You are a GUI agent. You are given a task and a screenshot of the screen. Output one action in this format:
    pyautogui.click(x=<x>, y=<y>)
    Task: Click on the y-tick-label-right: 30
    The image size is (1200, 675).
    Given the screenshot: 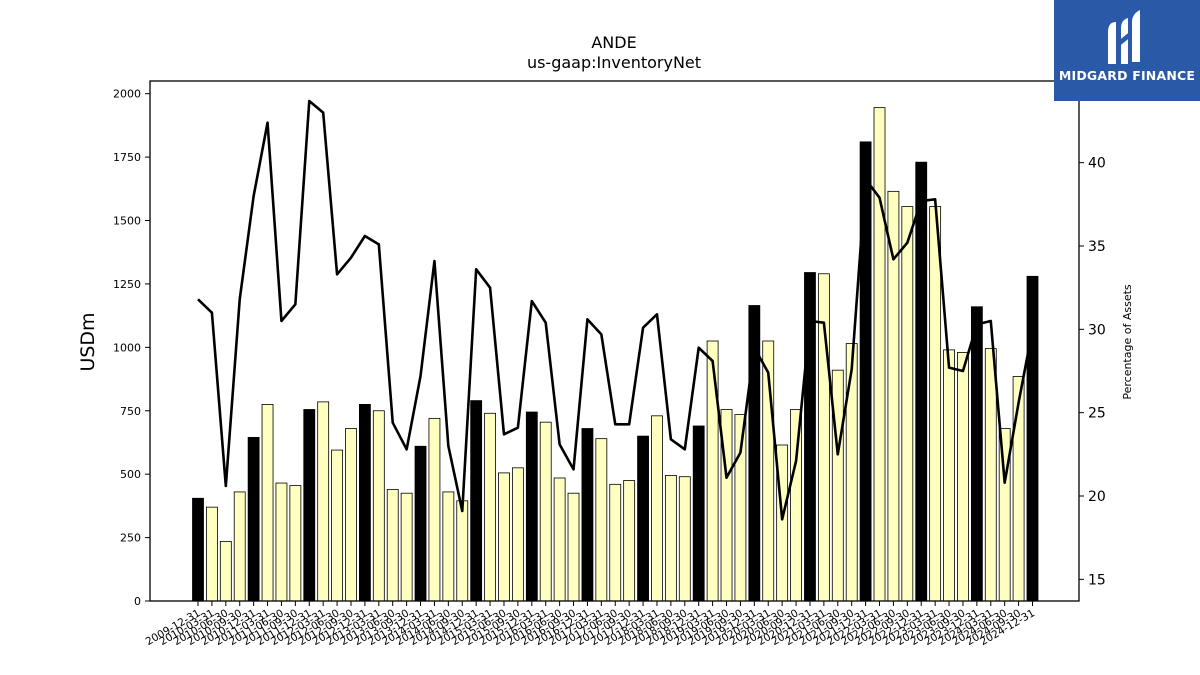 What is the action you would take?
    pyautogui.click(x=1097, y=330)
    